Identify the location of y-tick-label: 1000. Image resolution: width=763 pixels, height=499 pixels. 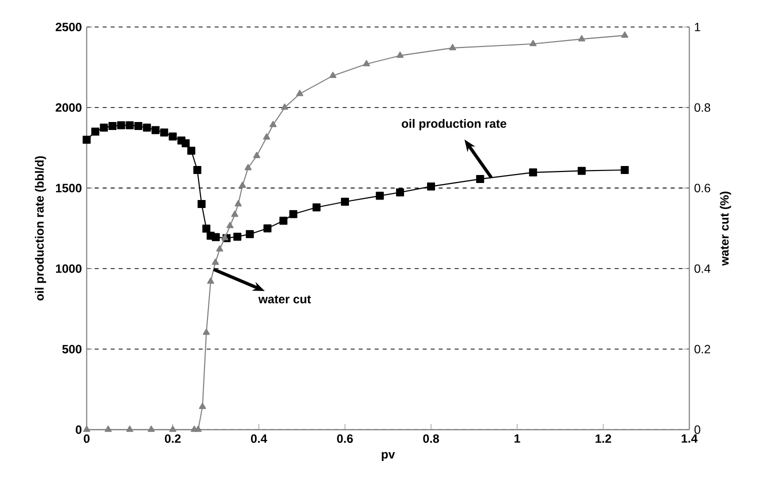
(69, 268).